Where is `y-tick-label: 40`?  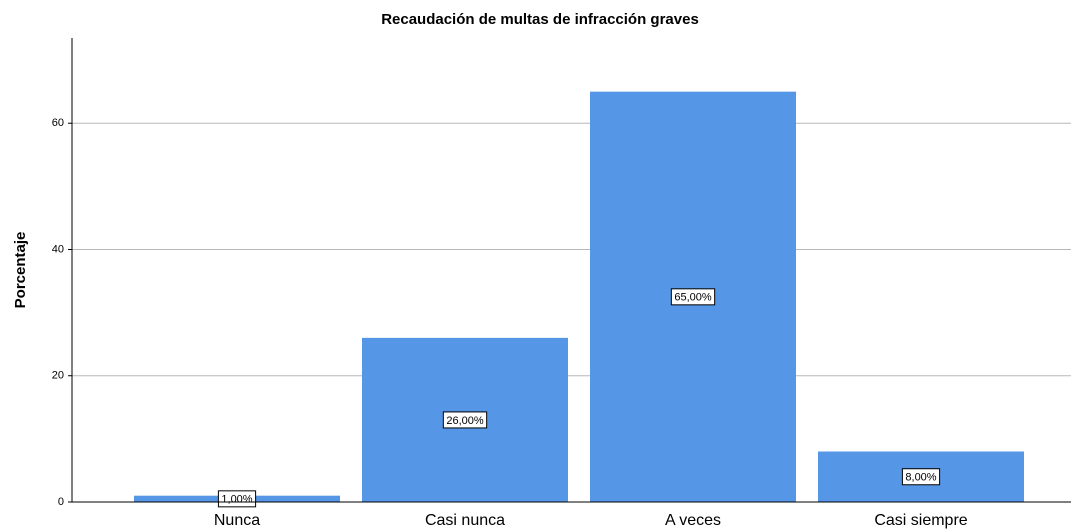 y-tick-label: 40 is located at coordinates (58, 249).